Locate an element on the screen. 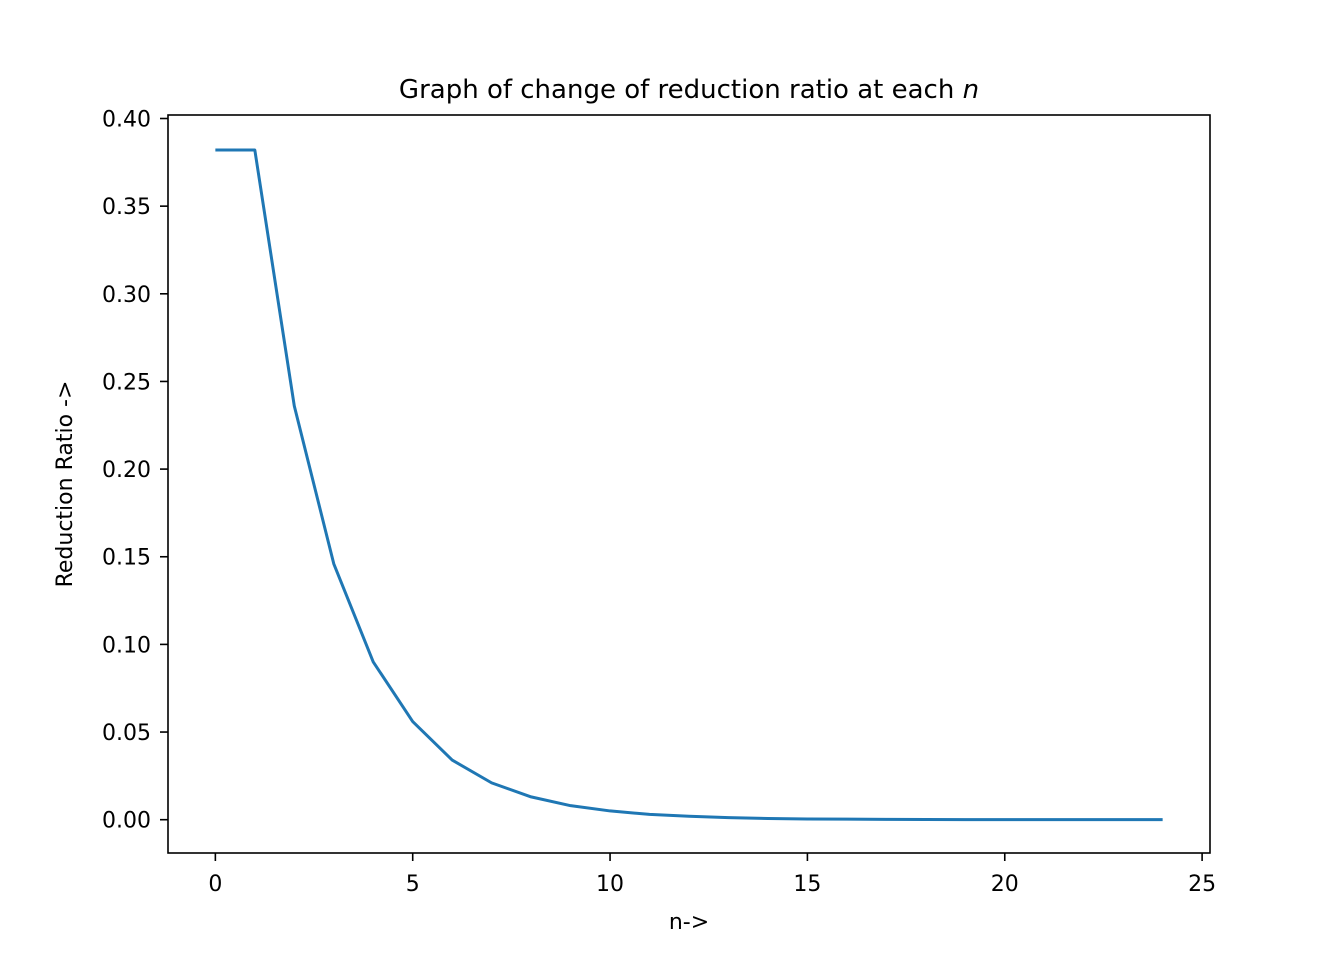 This screenshot has width=1344, height=960. y-axis-ticks: 0.00 0.05 0.10 0.15 0.20 0.25 0.30 0.35 0.40 is located at coordinates (135, 471).